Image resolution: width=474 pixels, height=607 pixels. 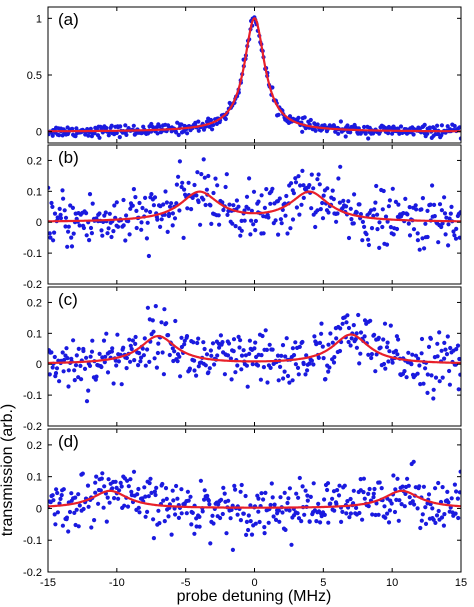 What do you see at coordinates (39, 133) in the screenshot?
I see `y-tick-label: 0` at bounding box center [39, 133].